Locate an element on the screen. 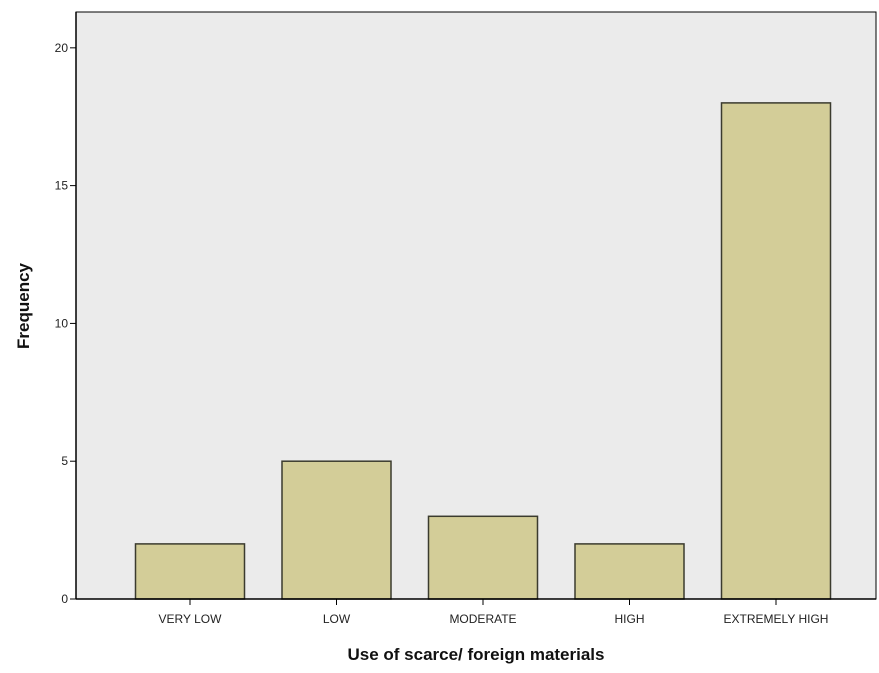 The image size is (879, 673). x-tick-label: EXTREMELY HIGH is located at coordinates (776, 619).